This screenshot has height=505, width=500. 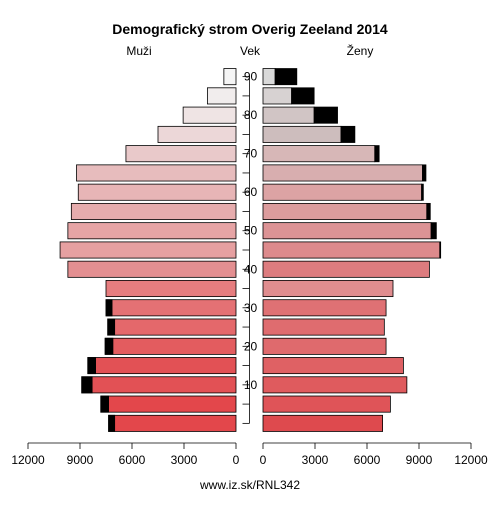 What do you see at coordinates (251, 269) in the screenshot?
I see `age-tick-label: 40` at bounding box center [251, 269].